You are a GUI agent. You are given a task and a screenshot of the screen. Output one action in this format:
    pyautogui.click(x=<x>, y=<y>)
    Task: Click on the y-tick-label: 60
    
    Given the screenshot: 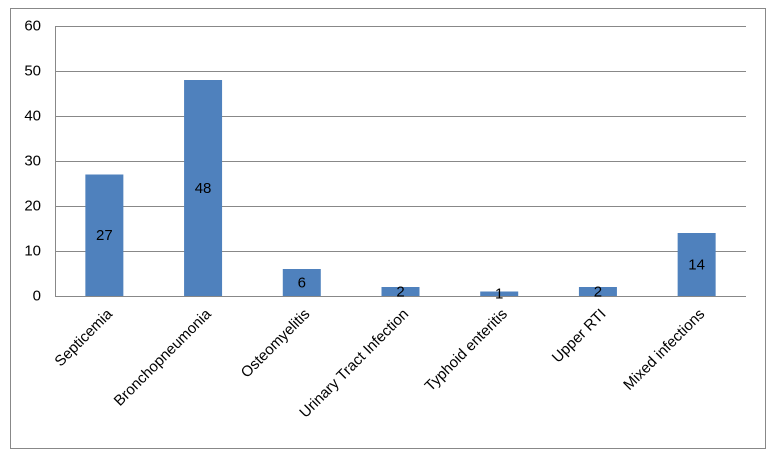 What is the action you would take?
    pyautogui.click(x=32, y=25)
    